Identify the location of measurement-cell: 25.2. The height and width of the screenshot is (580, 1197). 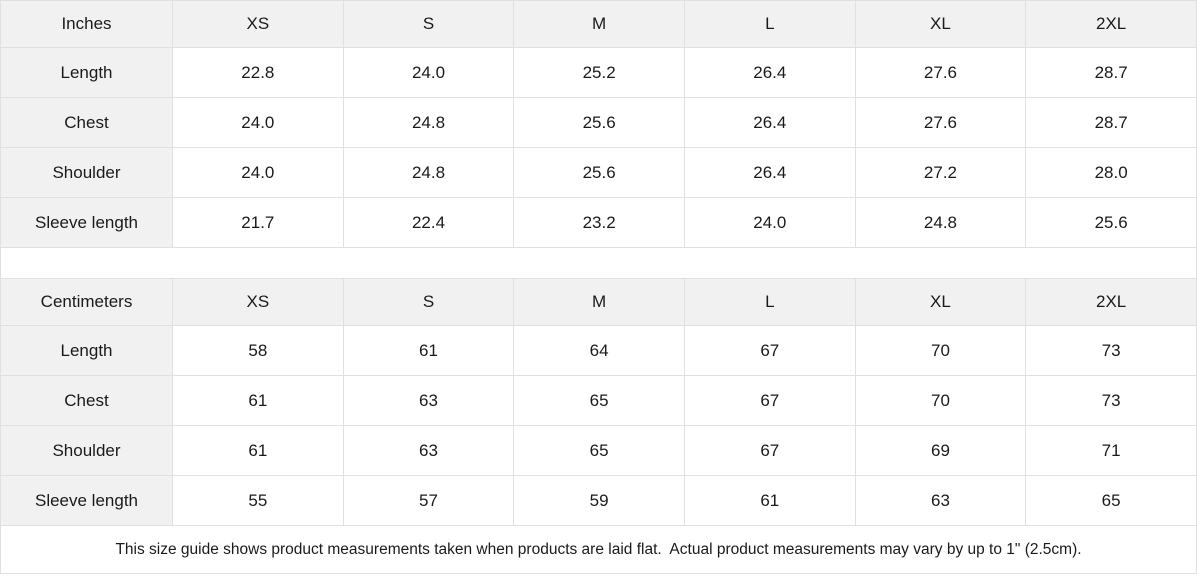
(599, 72).